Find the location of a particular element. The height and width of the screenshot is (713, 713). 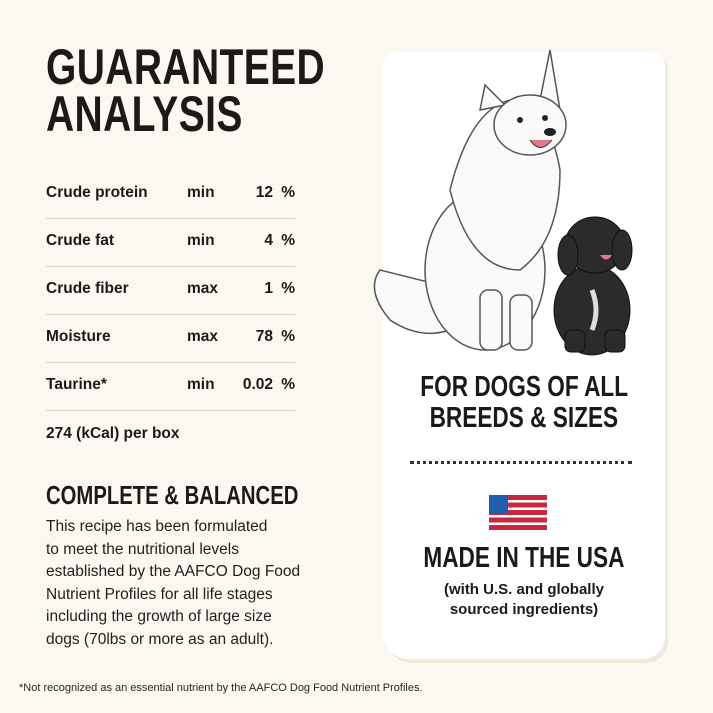

text-line: including the growth of large size is located at coordinates (159, 617).